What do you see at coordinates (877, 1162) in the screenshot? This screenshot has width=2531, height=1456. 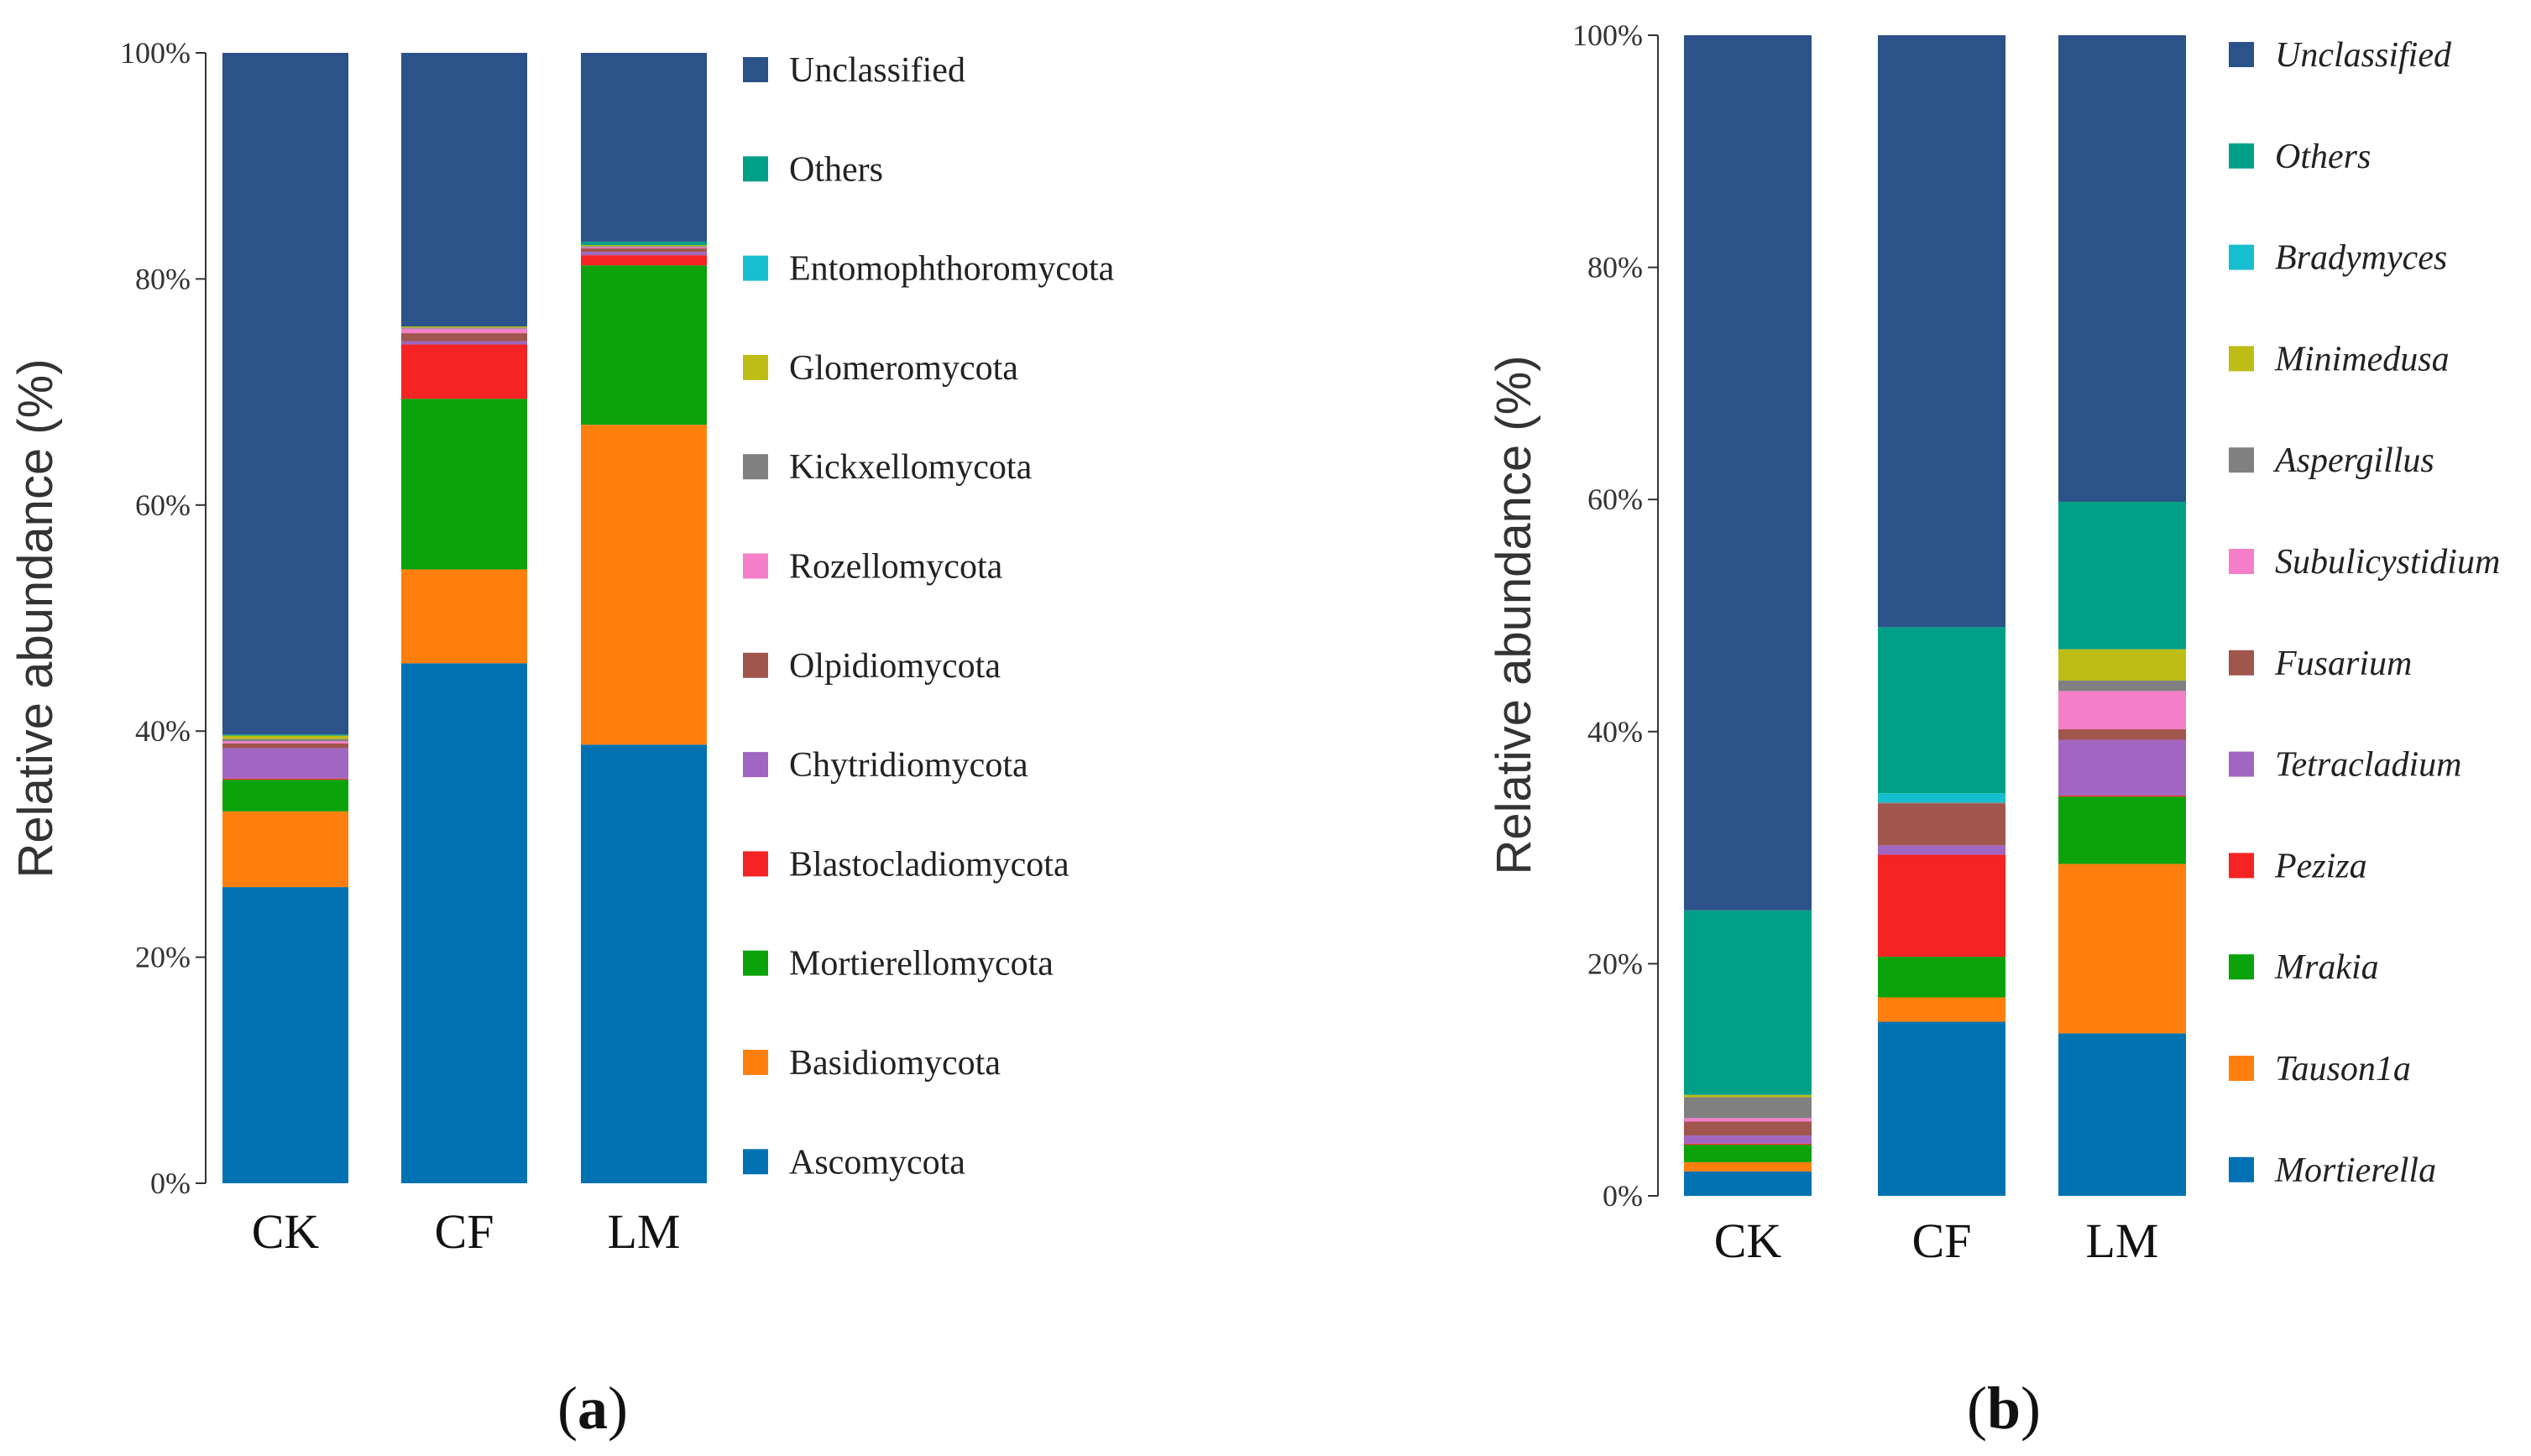 I see `legend-label-ascomycota: Ascomycota` at bounding box center [877, 1162].